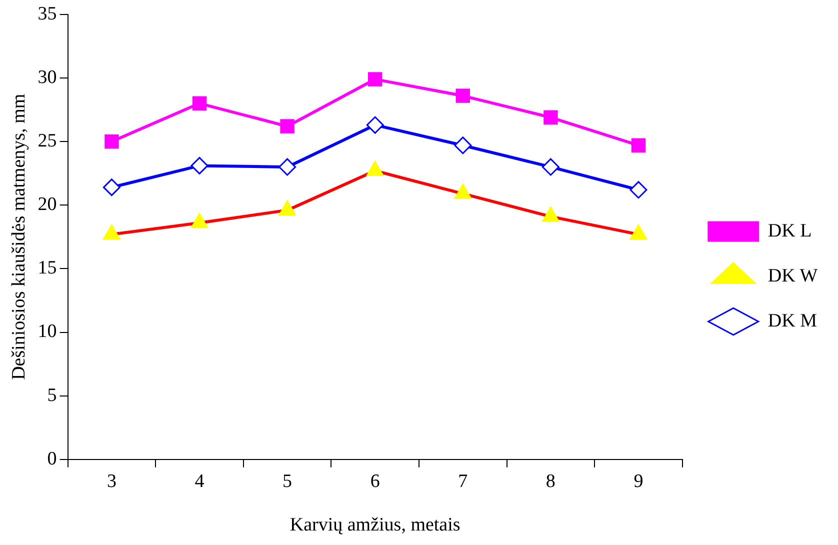  I want to click on x-tick-label: 7, so click(463, 481).